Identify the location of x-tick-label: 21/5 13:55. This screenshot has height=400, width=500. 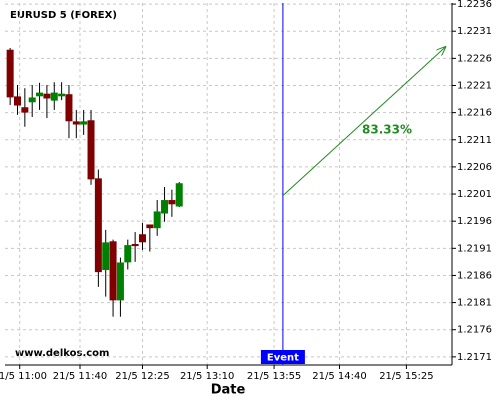
(274, 376).